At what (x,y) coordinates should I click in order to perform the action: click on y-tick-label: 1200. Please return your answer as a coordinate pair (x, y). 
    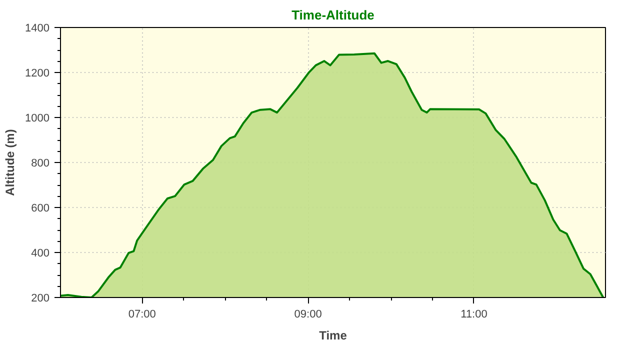
    Looking at the image, I should click on (37, 74).